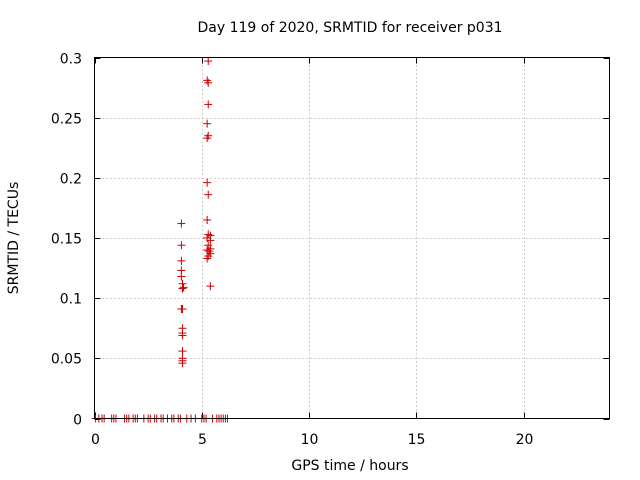 Image resolution: width=640 pixels, height=480 pixels. I want to click on y-axis-label: SRMTID / TECUs, so click(14, 238).